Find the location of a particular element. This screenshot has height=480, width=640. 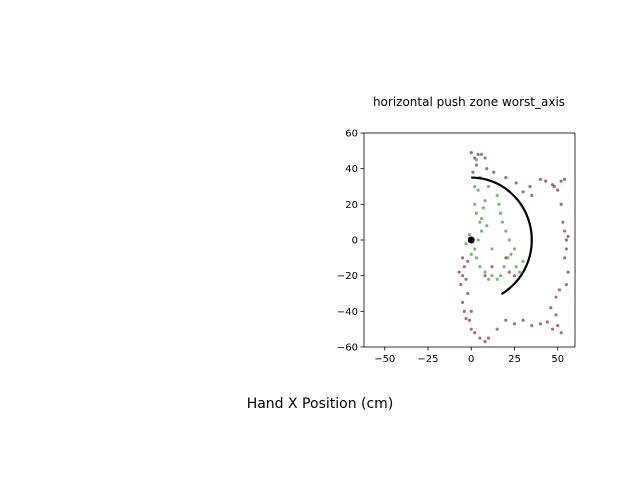

x-axis: −50 −25 0 25 50 is located at coordinates (469, 356).